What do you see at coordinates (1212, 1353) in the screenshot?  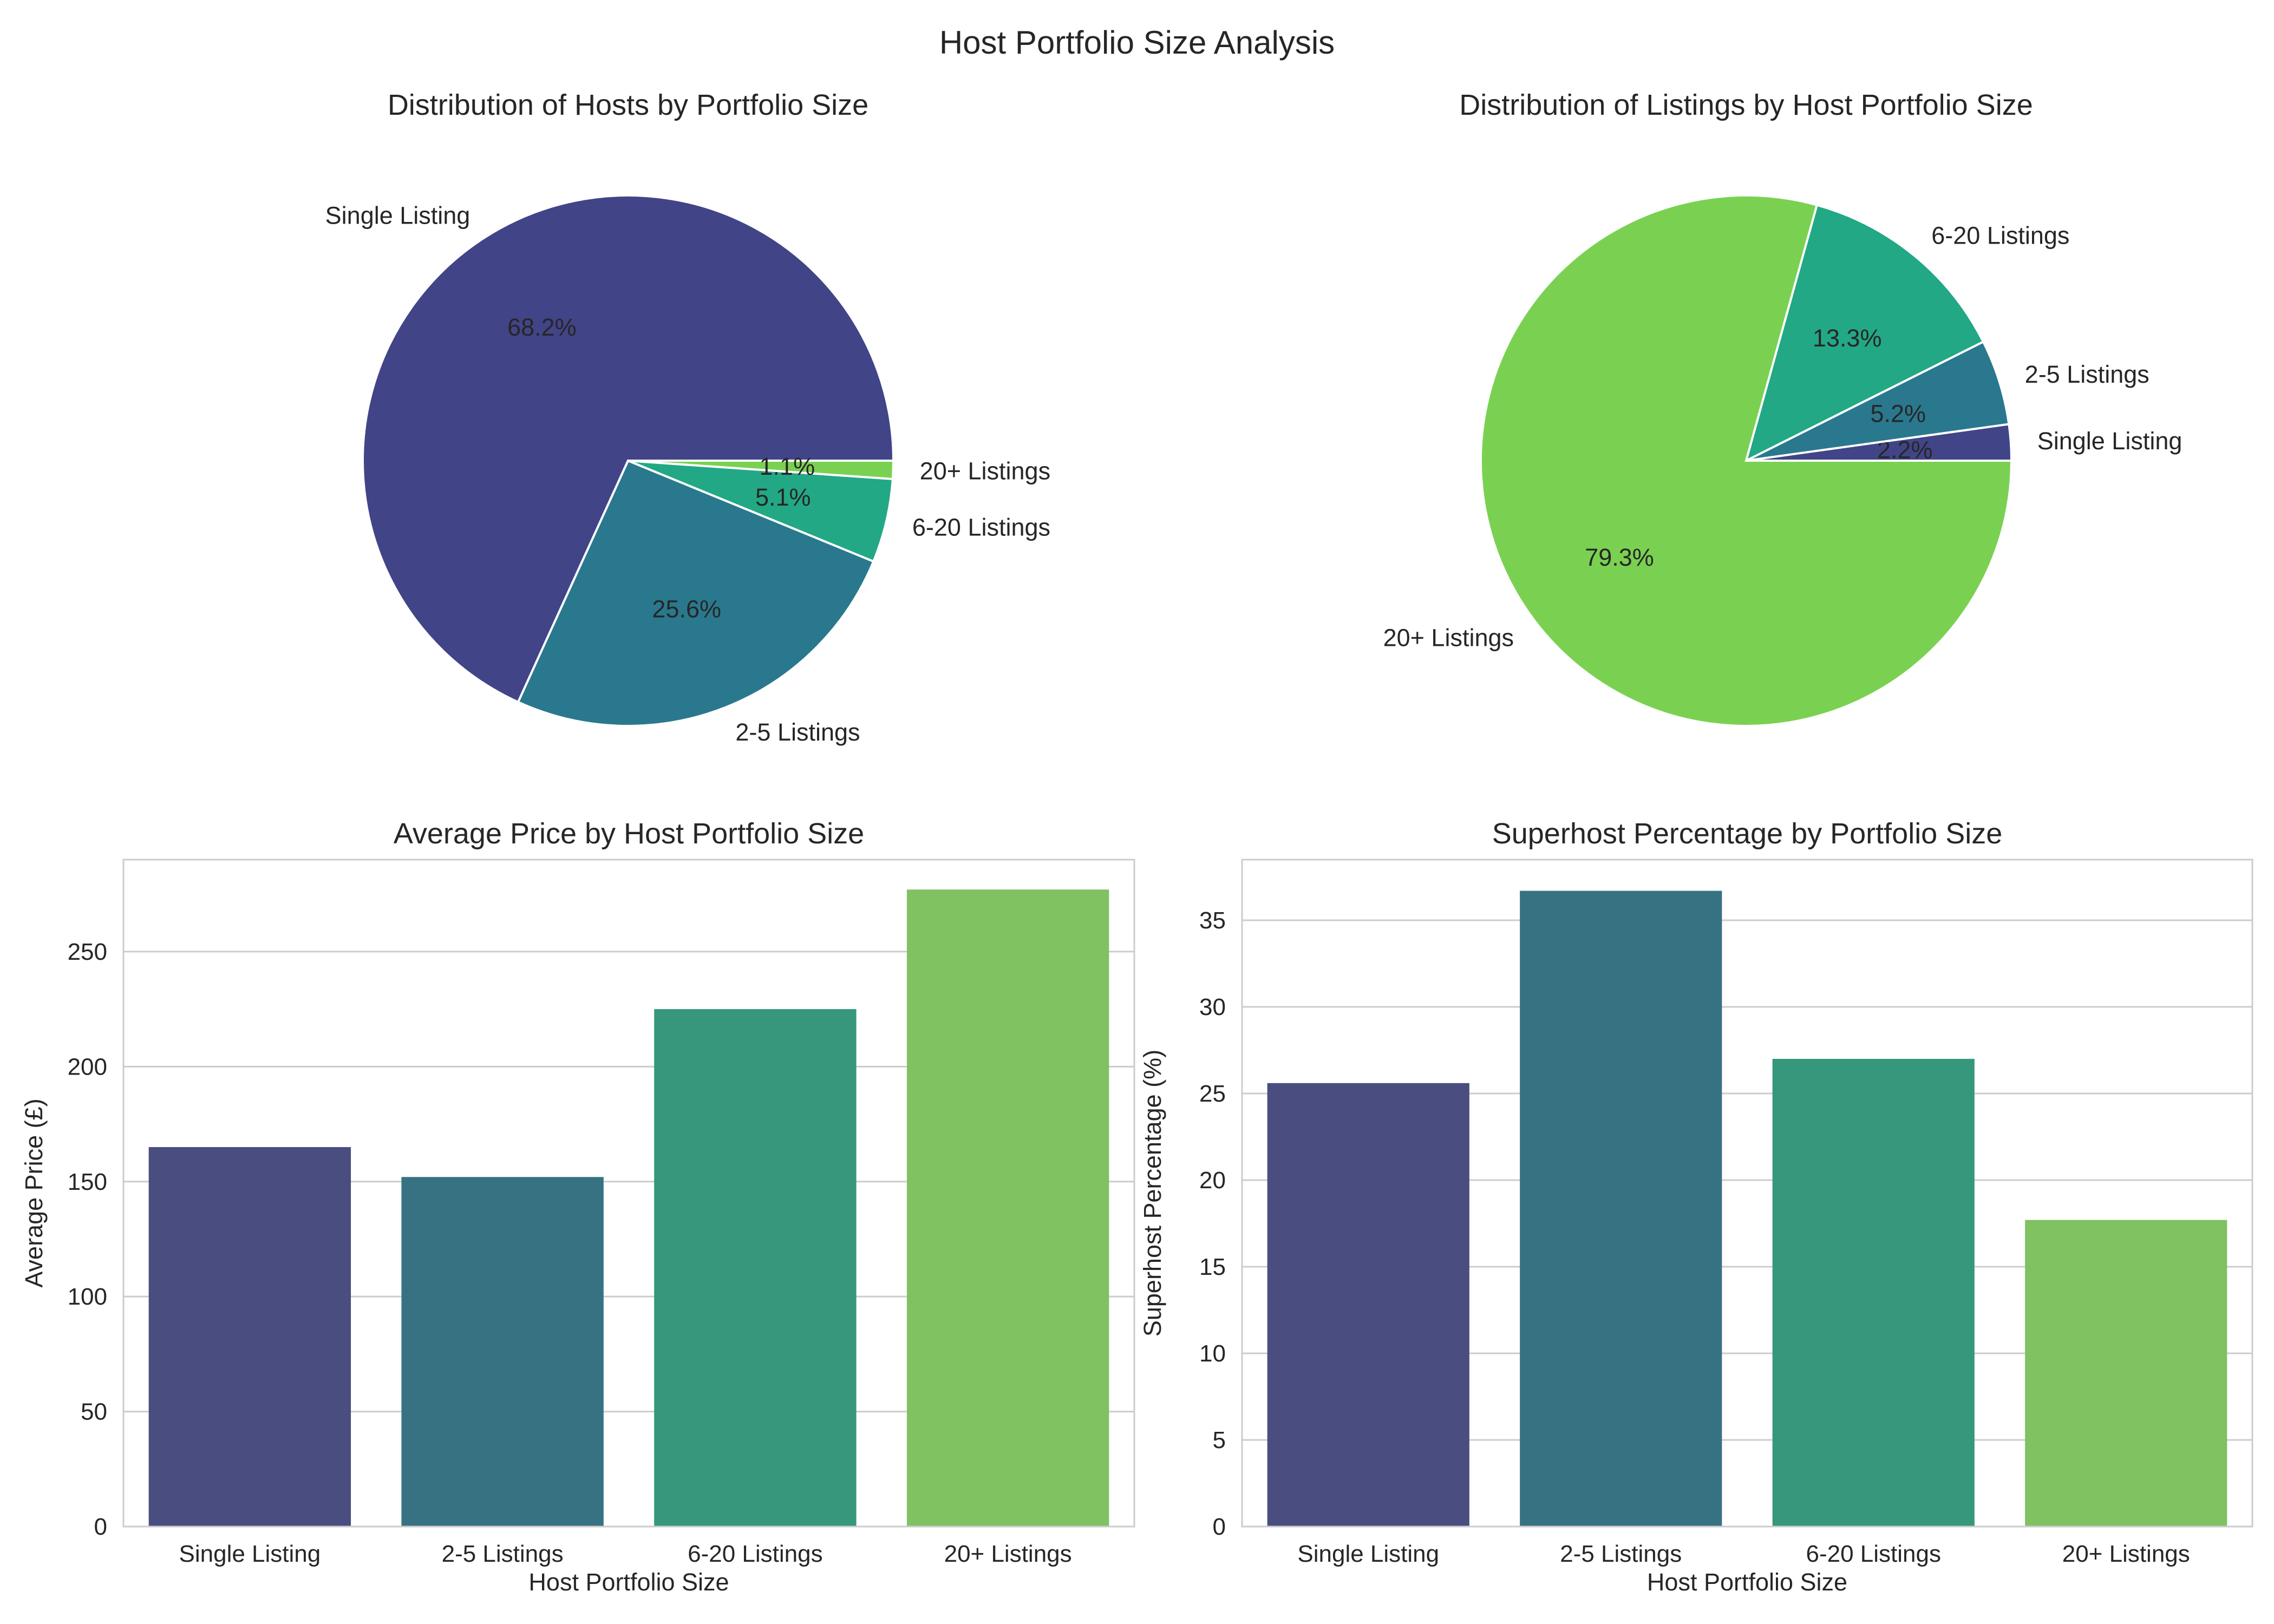 I see `y-tick-label: 10` at bounding box center [1212, 1353].